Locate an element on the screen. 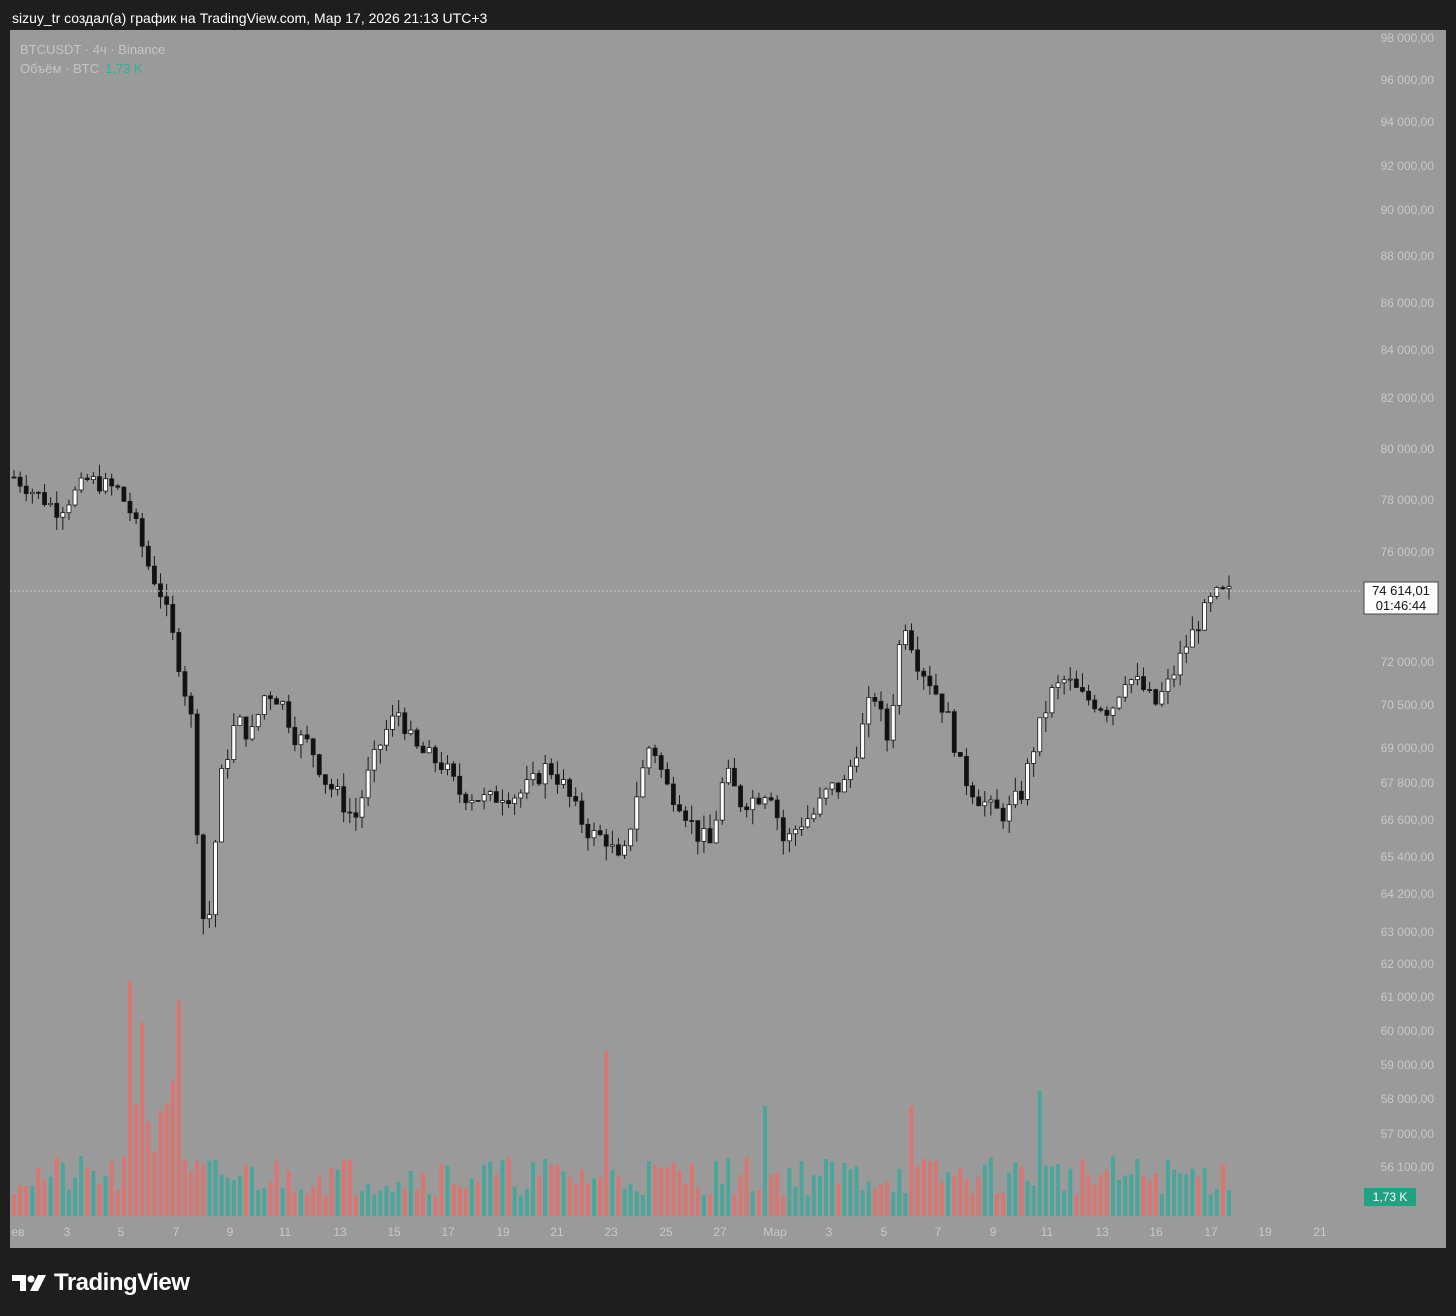  footer-branding: TradingView is located at coordinates (101, 1283).